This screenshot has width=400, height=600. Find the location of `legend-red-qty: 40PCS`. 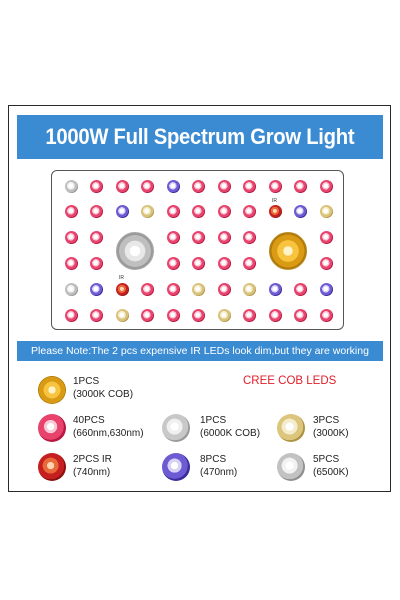

legend-red-qty: 40PCS is located at coordinates (89, 420).